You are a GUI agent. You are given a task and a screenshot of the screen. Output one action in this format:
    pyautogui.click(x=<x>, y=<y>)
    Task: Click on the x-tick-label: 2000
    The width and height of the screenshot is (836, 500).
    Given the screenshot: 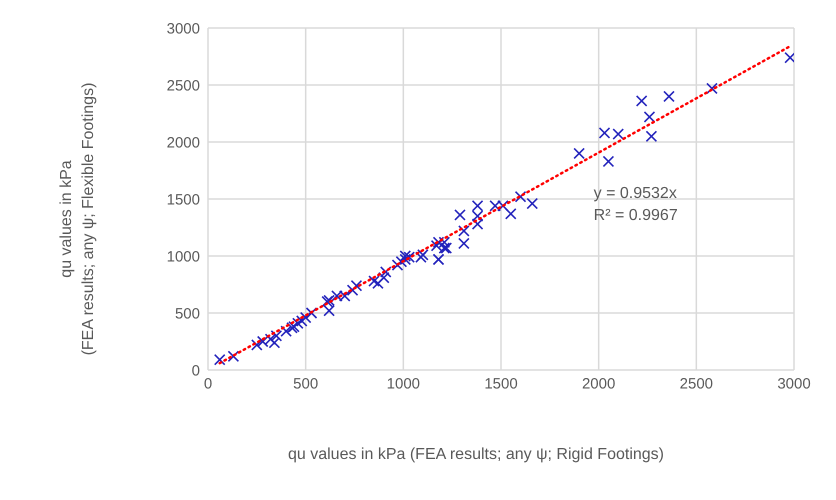 What is the action you would take?
    pyautogui.click(x=599, y=384)
    